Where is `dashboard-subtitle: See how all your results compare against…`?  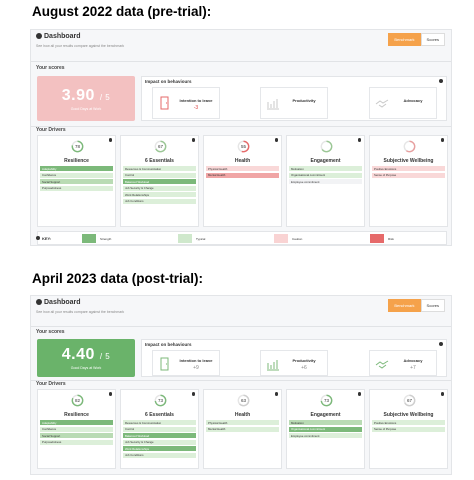 dashboard-subtitle: See how all your results compare against… is located at coordinates (80, 312).